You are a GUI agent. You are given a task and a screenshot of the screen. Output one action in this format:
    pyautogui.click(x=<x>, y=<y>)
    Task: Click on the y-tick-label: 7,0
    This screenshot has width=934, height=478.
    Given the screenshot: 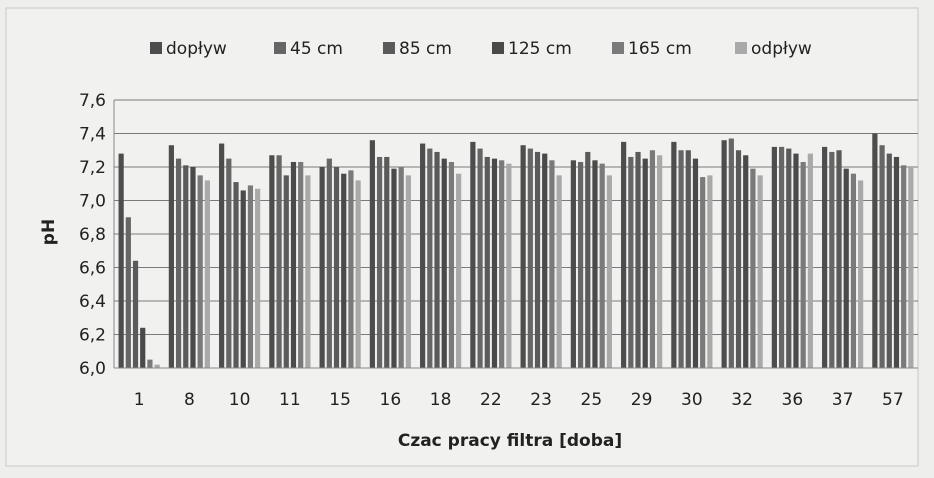 What is the action you would take?
    pyautogui.click(x=92, y=202)
    